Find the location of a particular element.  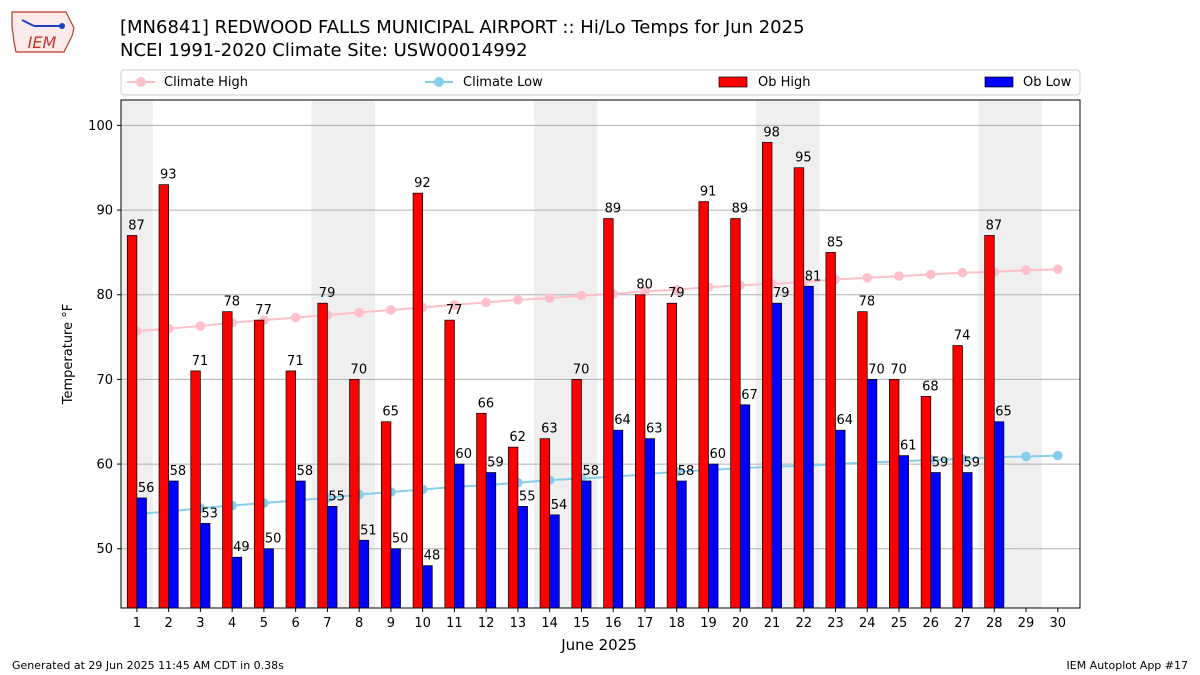

ob-low-label-10: 48 is located at coordinates (432, 556).